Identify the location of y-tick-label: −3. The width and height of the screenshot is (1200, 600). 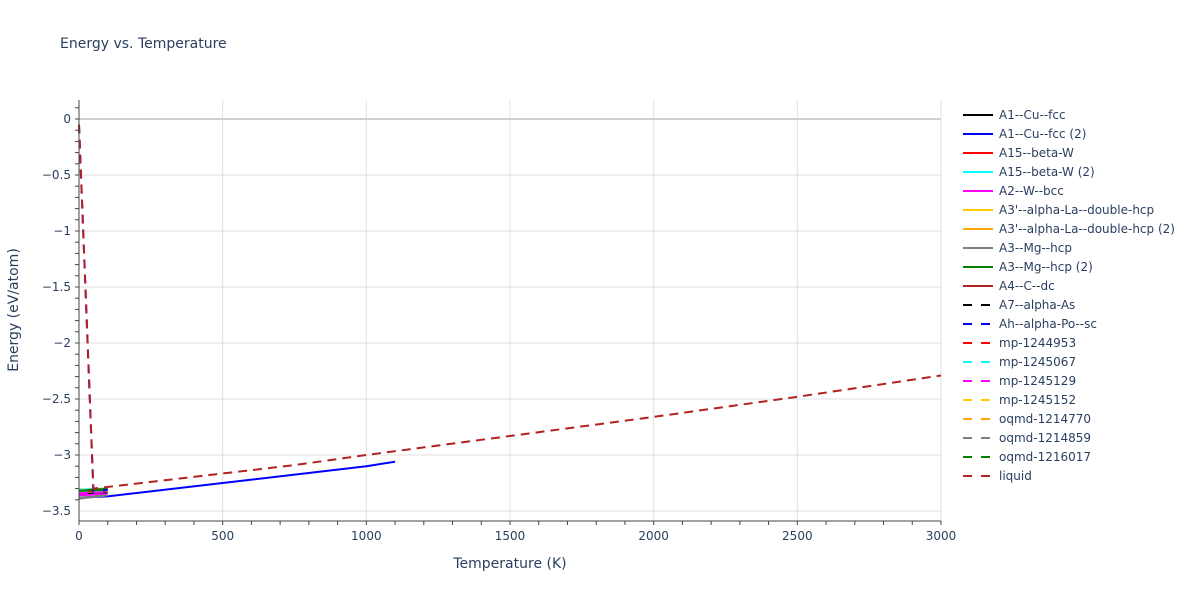
(62, 455).